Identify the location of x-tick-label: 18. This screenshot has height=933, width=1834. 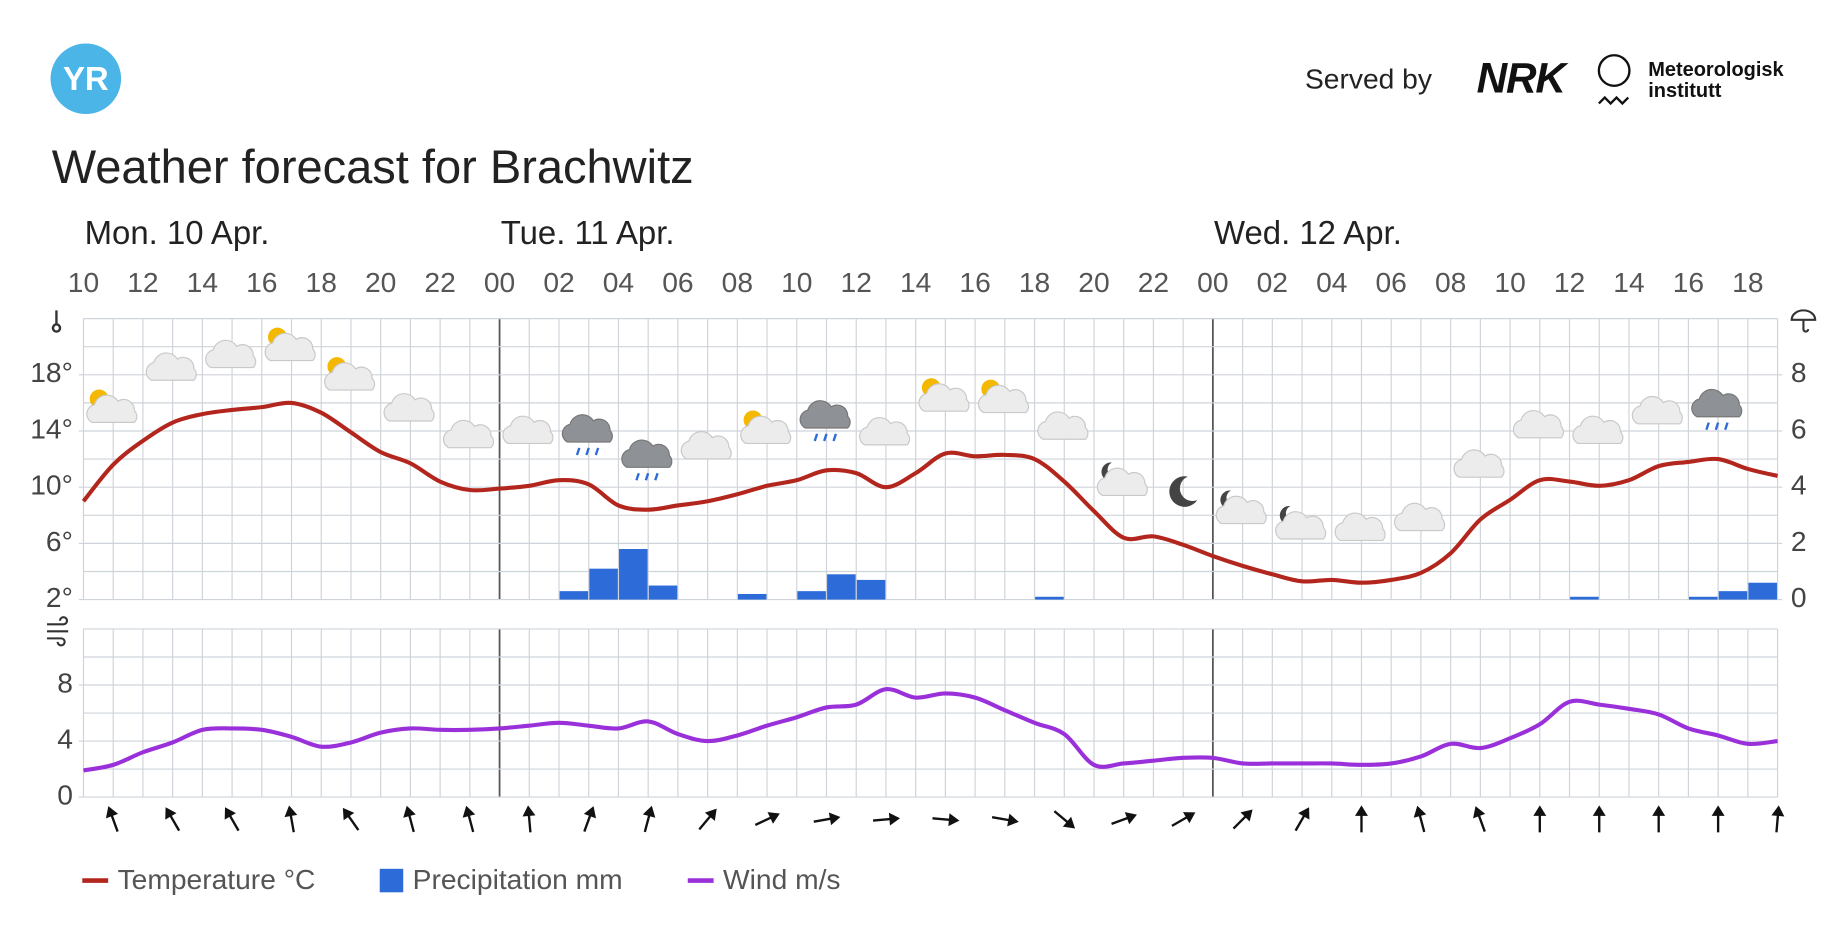
(321, 282).